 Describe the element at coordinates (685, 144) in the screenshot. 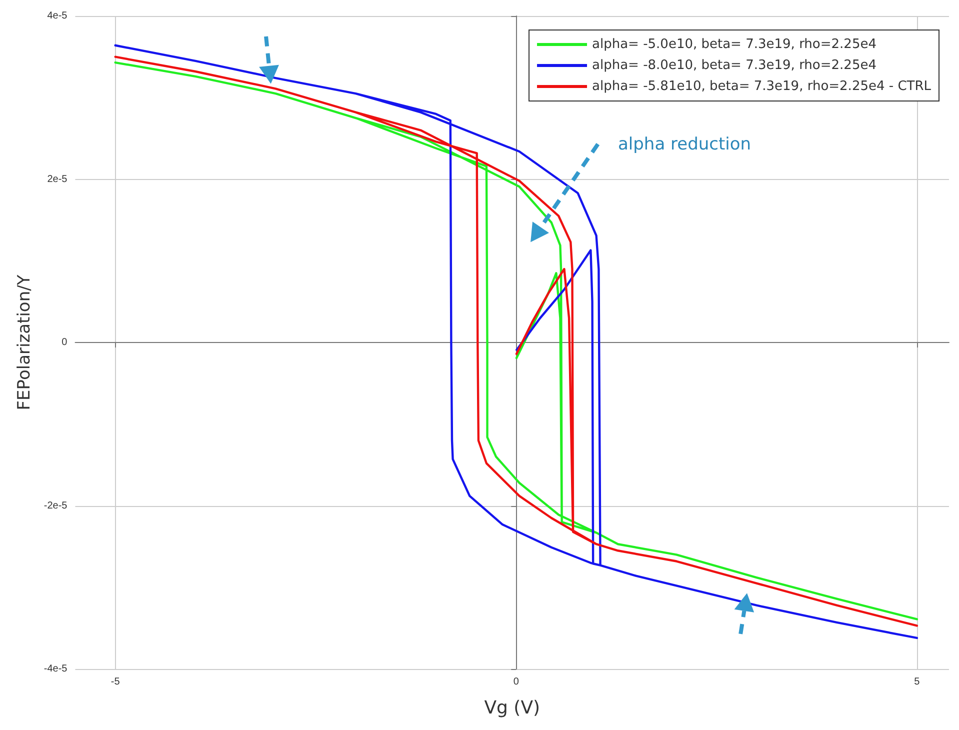

I see `annotation: alpha reduction` at that location.